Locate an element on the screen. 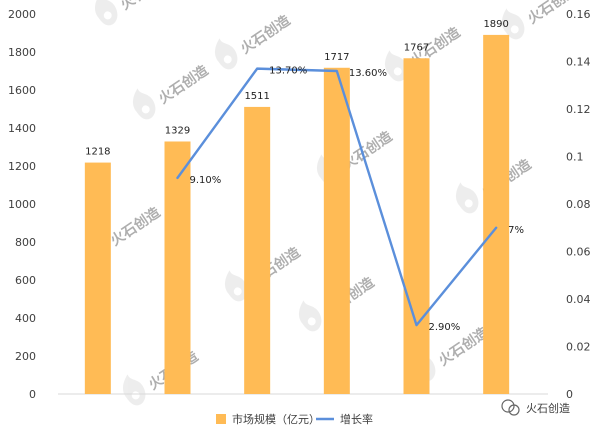 The width and height of the screenshot is (603, 432). left-axis-tick-label: 2000 is located at coordinates (22, 14).